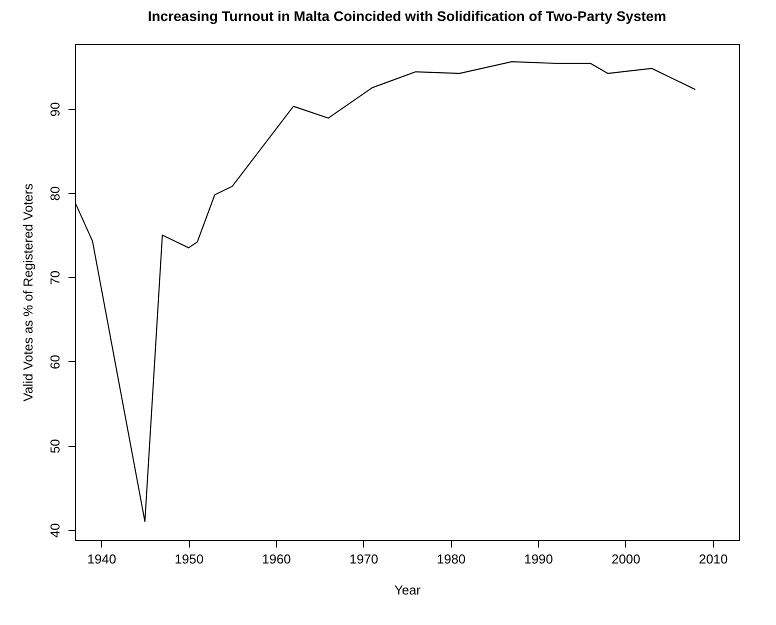 The height and width of the screenshot is (625, 776). Describe the element at coordinates (451, 559) in the screenshot. I see `x-tick-label: 1980` at that location.